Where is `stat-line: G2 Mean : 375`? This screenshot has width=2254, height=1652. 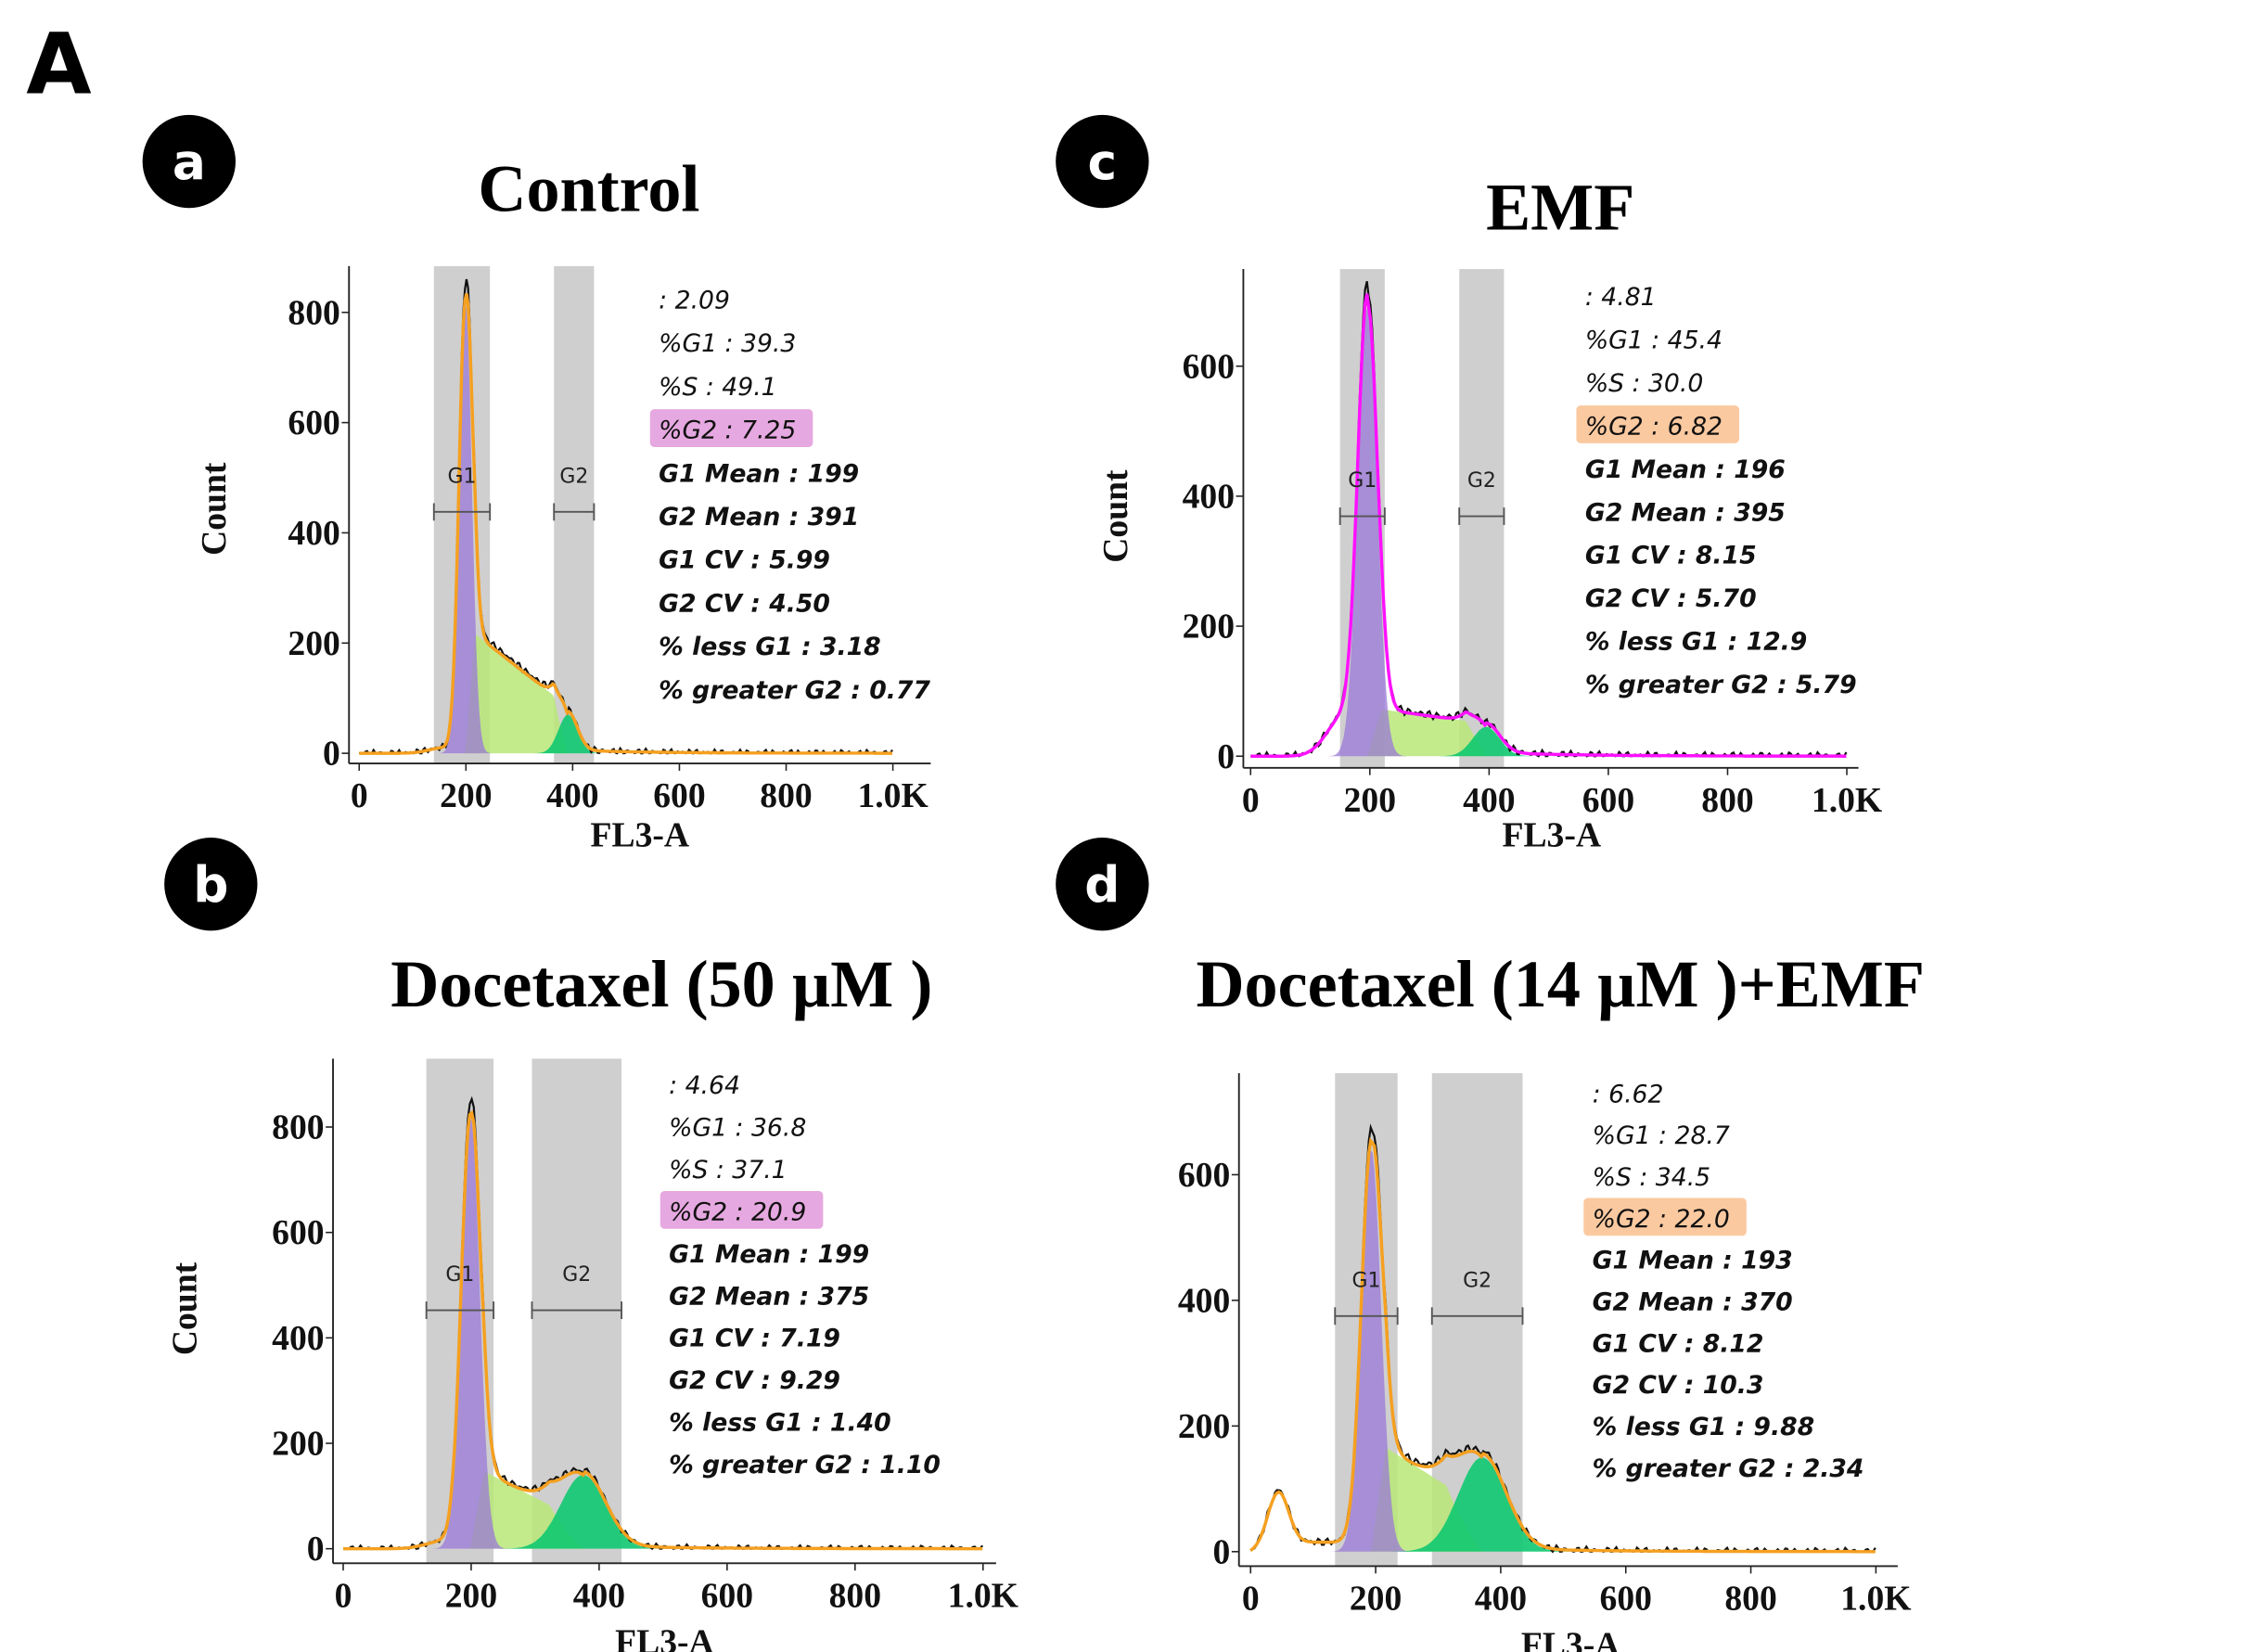
stat-line: G2 Mean : 375 is located at coordinates (769, 1296).